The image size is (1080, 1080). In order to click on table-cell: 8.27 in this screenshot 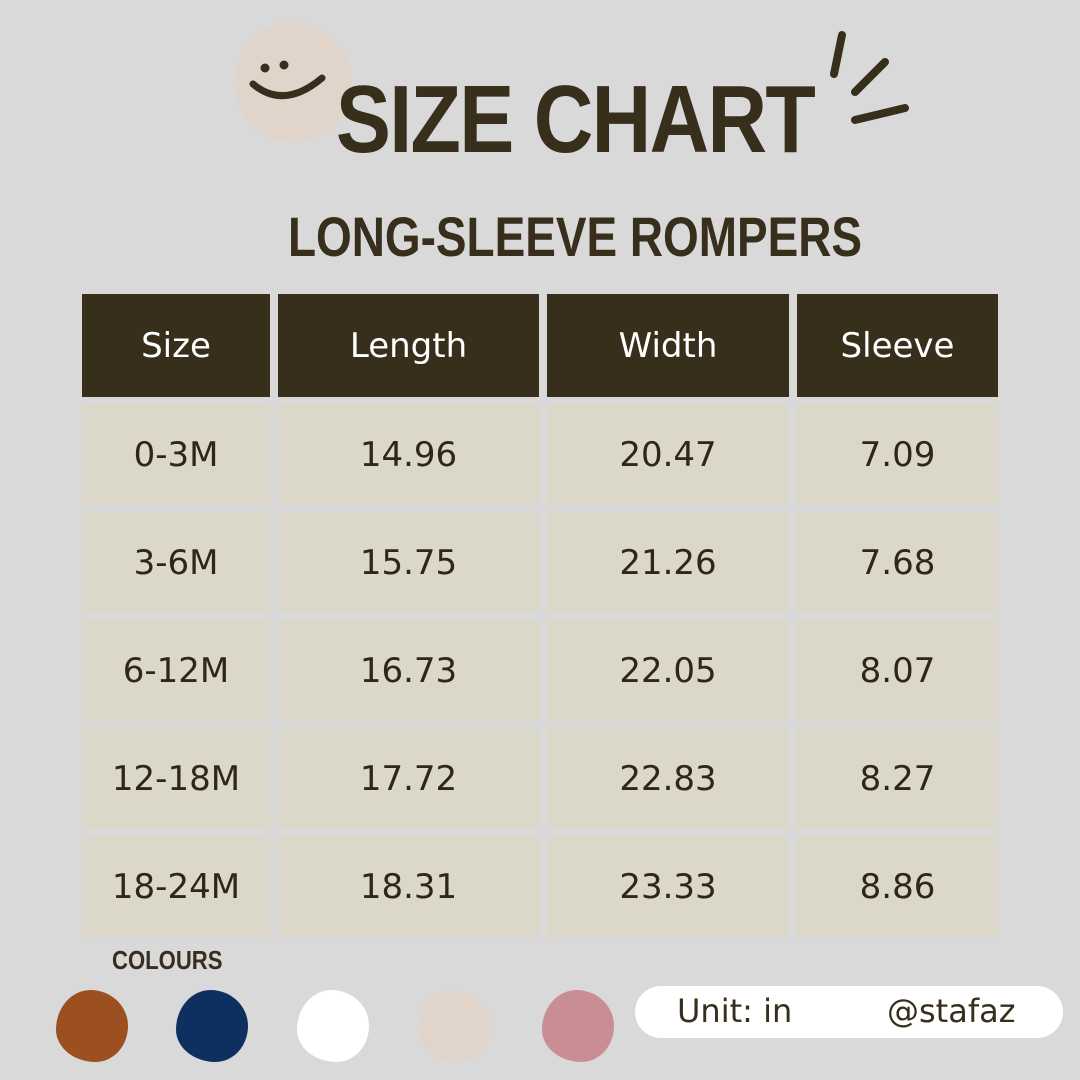, I will do `click(897, 779)`.